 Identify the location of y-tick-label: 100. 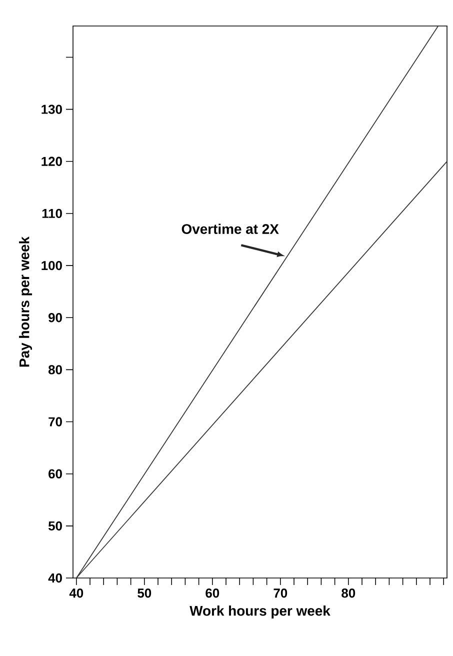
(52, 265).